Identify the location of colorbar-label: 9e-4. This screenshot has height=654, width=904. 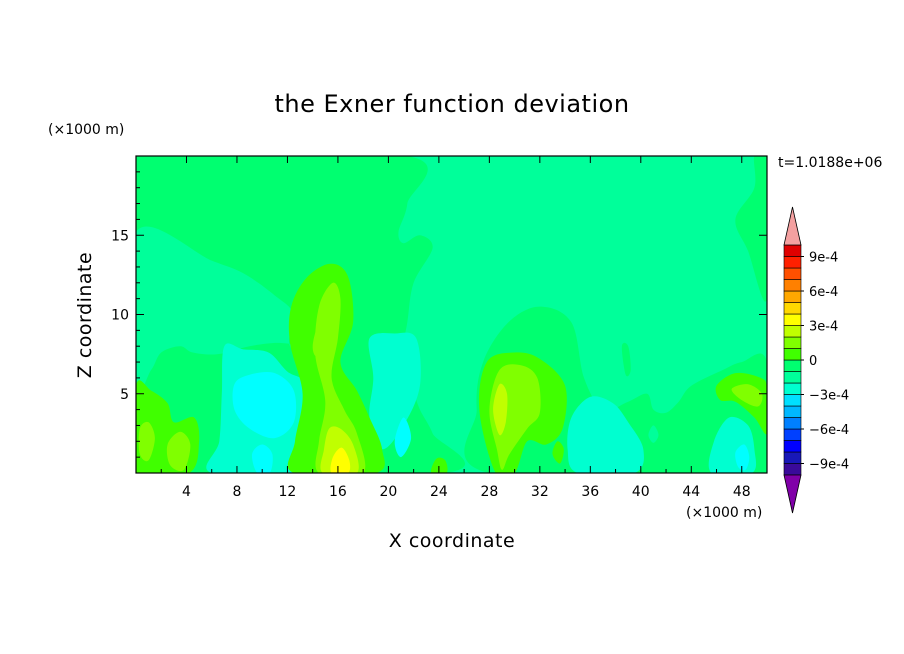
(823, 258).